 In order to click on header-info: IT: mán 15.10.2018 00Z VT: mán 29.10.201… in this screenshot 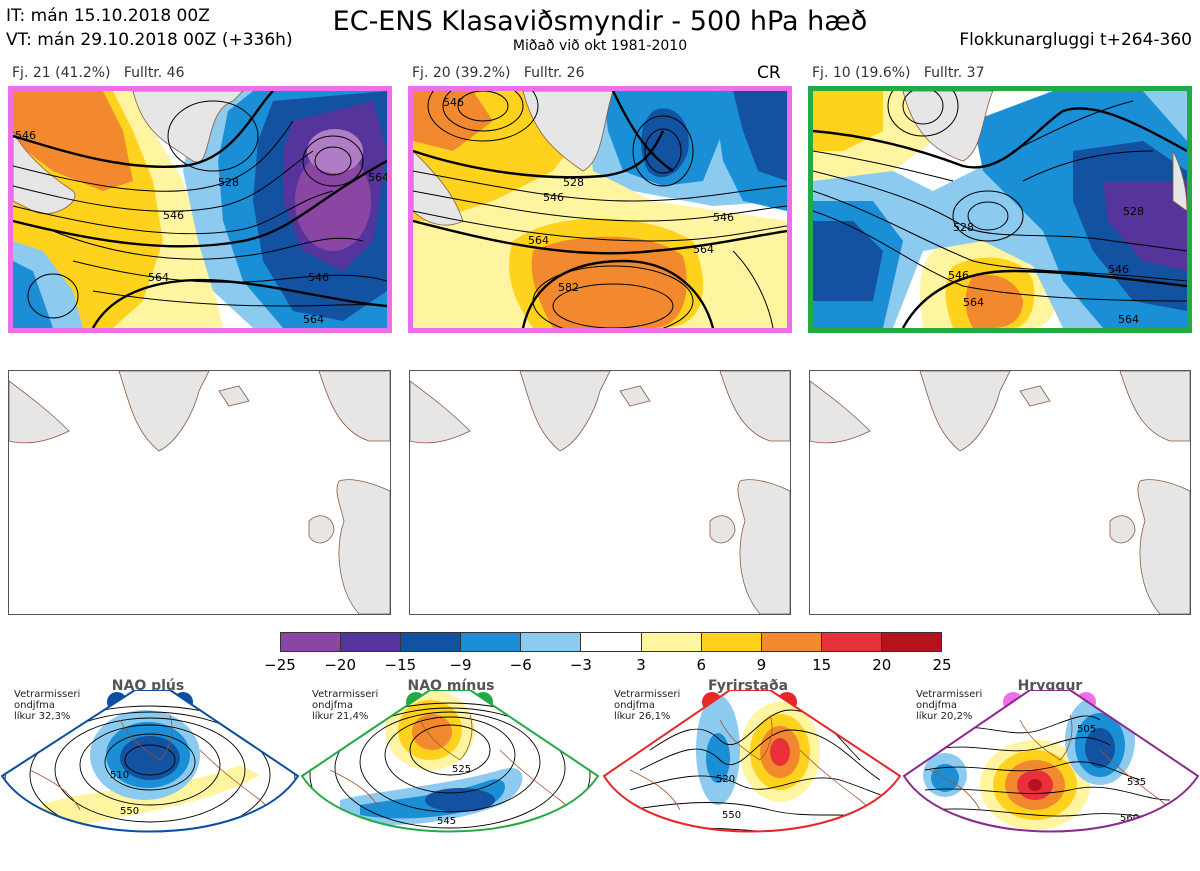, I will do `click(149, 28)`.